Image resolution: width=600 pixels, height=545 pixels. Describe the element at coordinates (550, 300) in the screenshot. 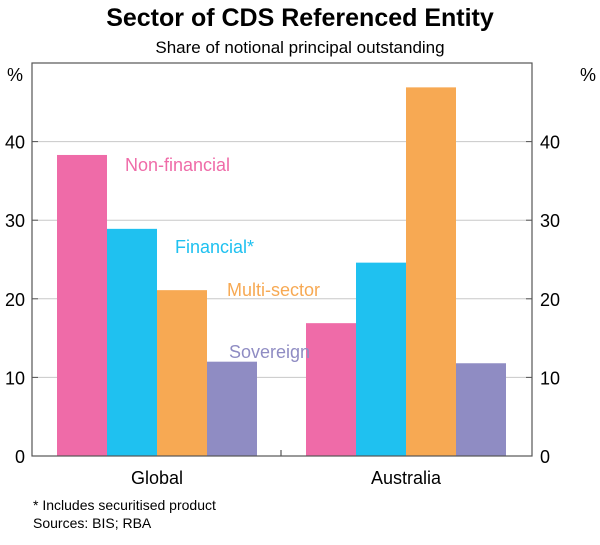

I see `y-tick-label-right: 20` at that location.